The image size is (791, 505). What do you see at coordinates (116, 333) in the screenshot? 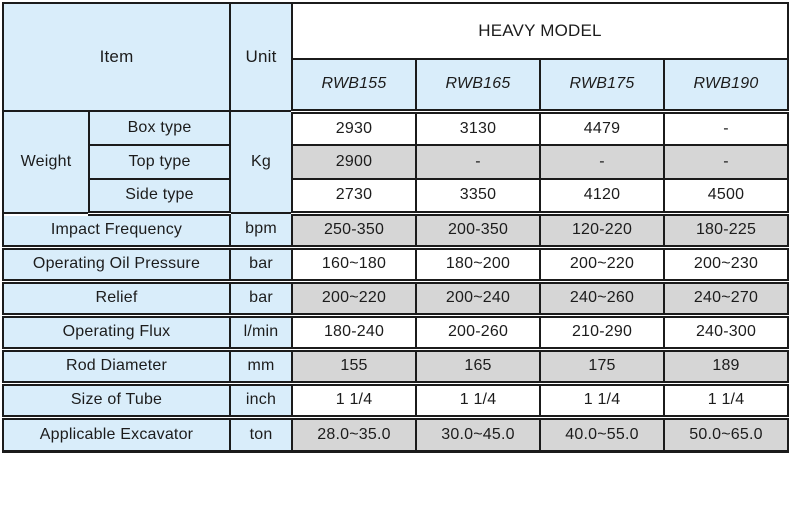
I see `row-label: Operating Flux` at bounding box center [116, 333].